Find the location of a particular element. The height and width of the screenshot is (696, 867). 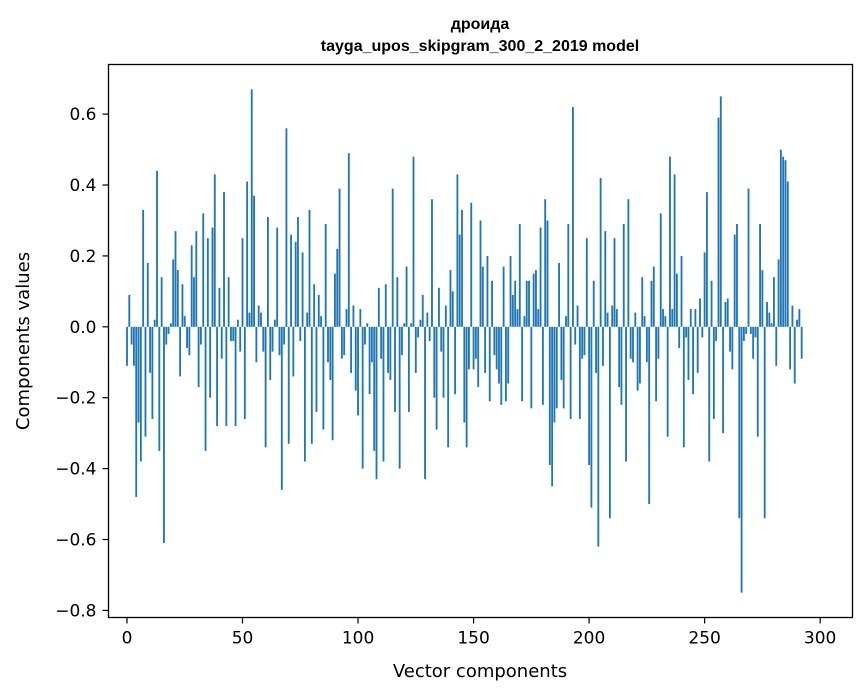

y-axis-label: Components values is located at coordinates (23, 341).